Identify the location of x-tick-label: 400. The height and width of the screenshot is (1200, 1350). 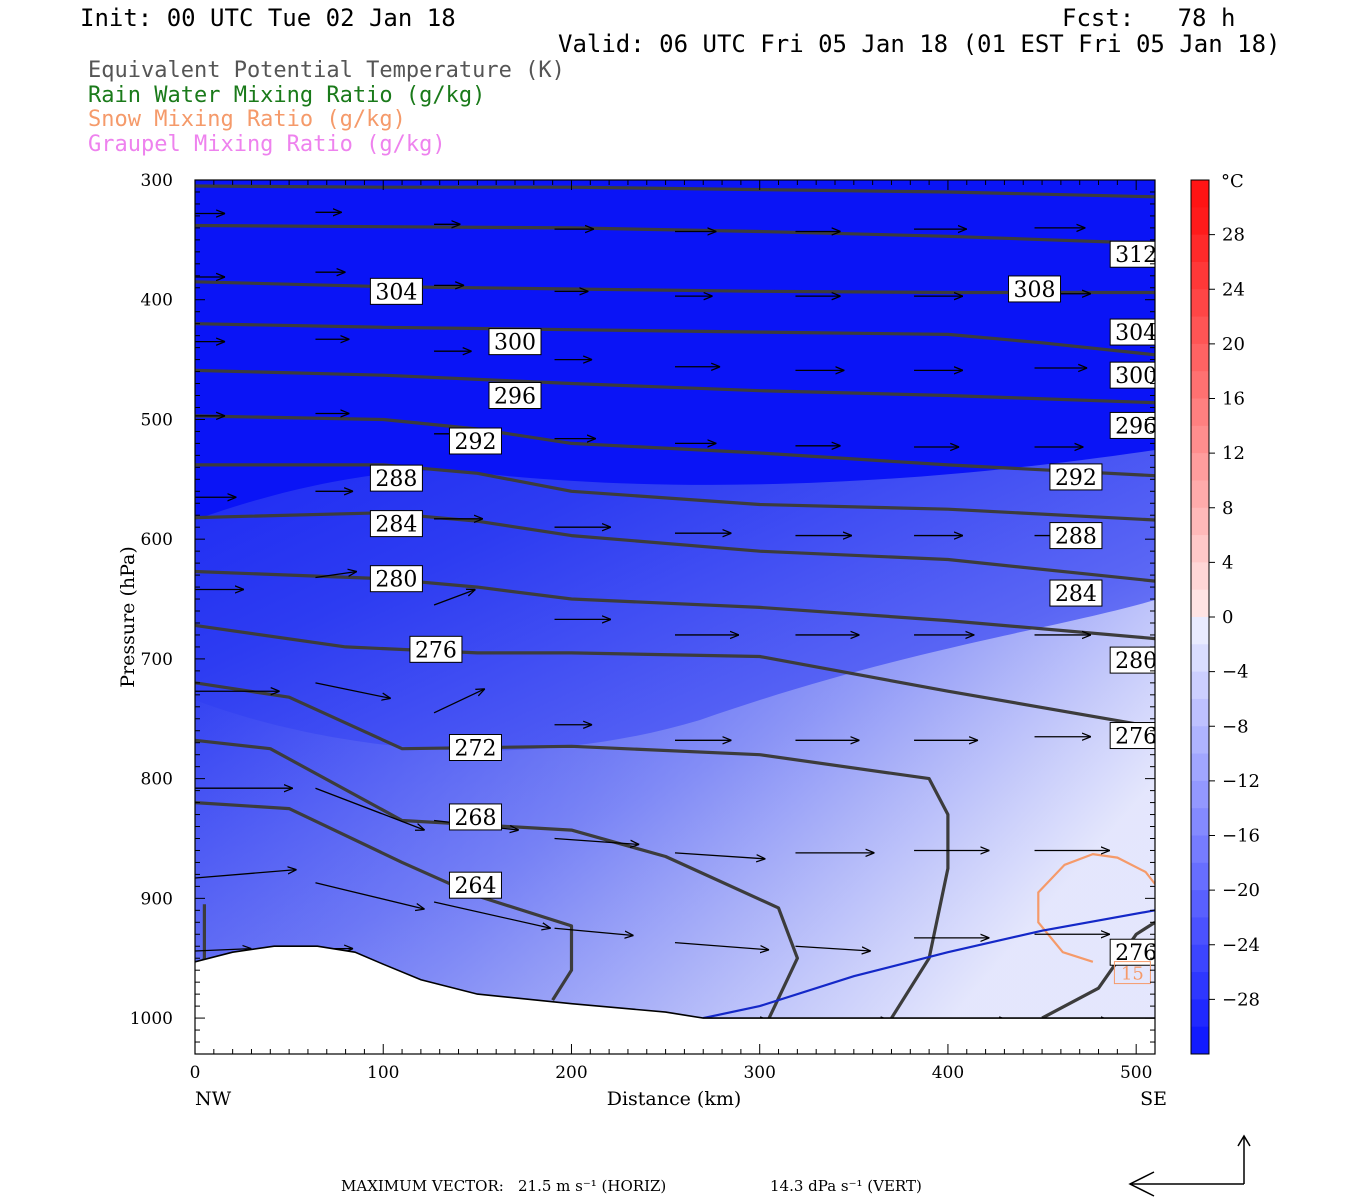
(948, 1073).